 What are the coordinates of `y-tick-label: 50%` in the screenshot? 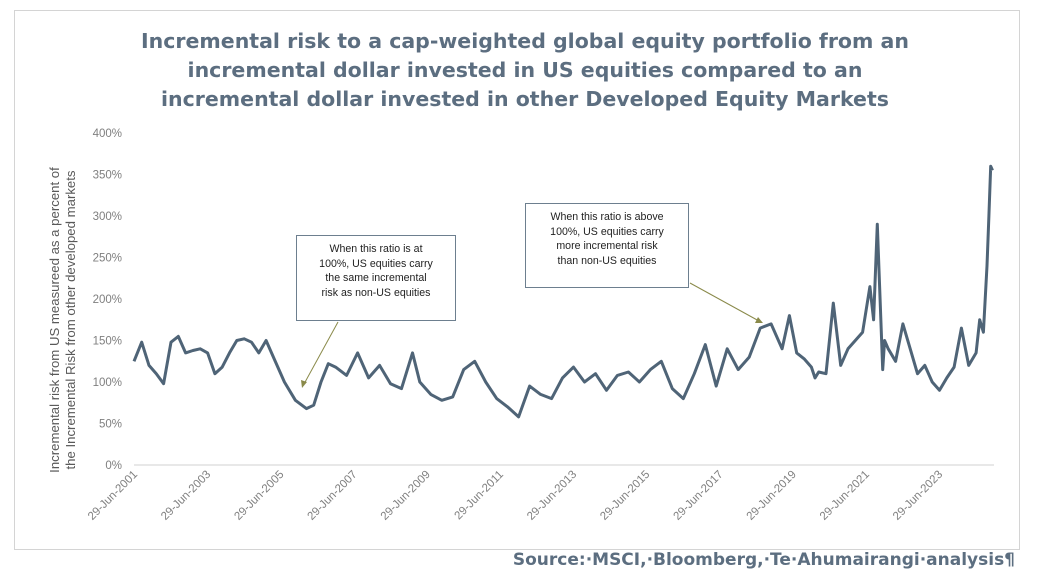 It's located at (110, 425).